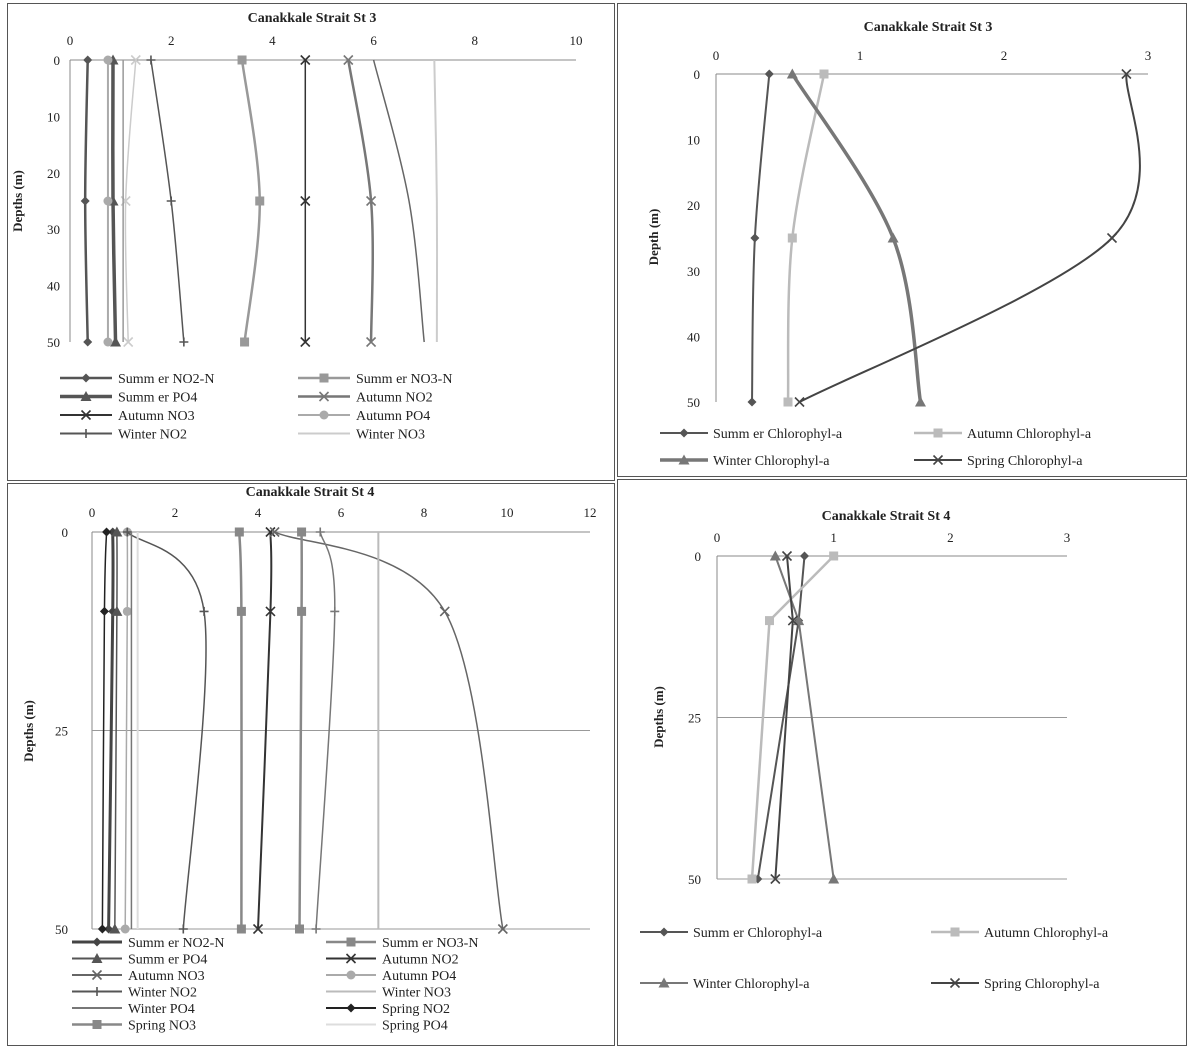 The image size is (1194, 1049). What do you see at coordinates (393, 416) in the screenshot?
I see `legend-label: Autumn PO4` at bounding box center [393, 416].